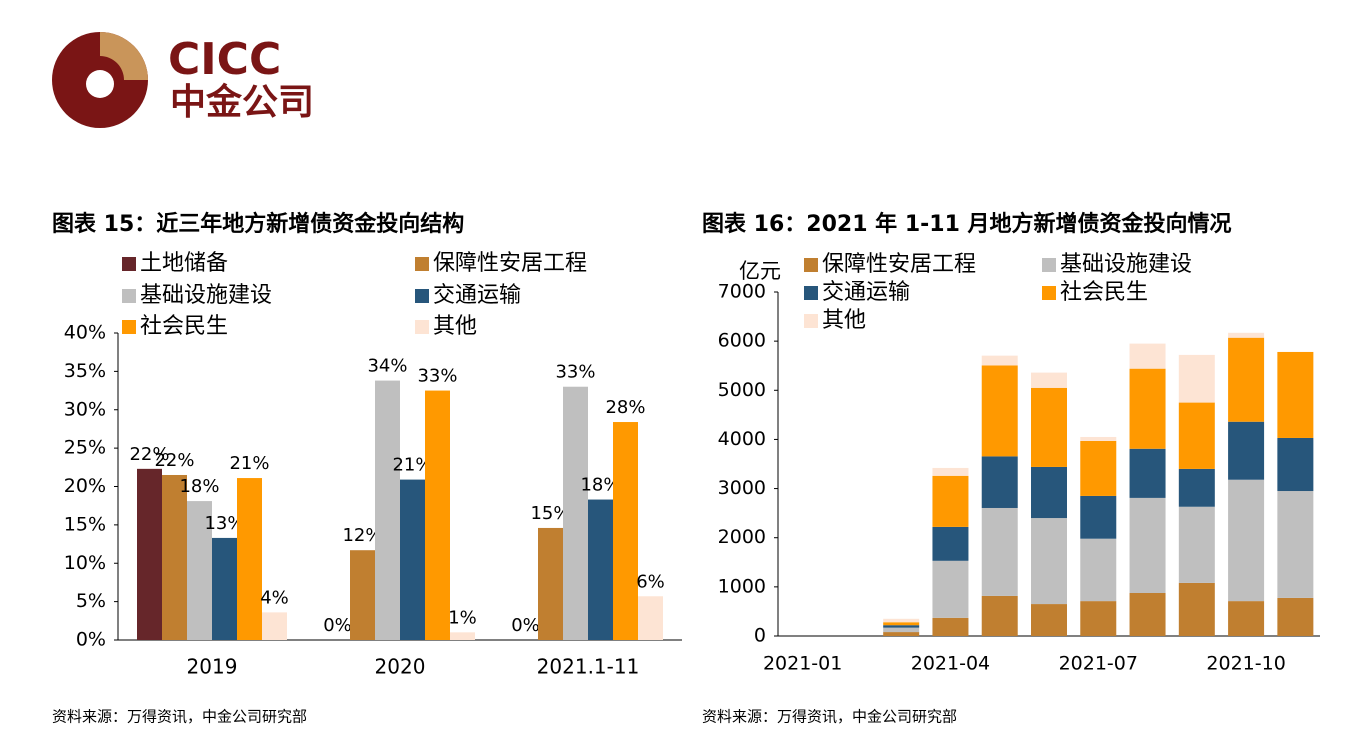 This screenshot has height=747, width=1368. Describe the element at coordinates (625, 407) in the screenshot. I see `data-label: 28%` at that location.